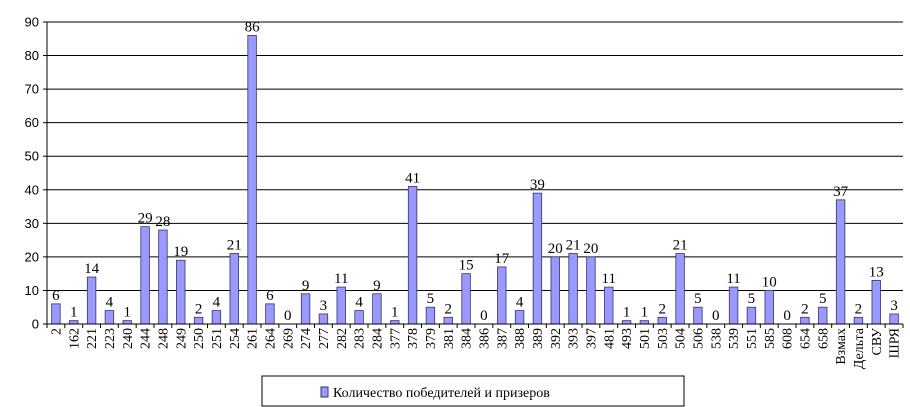  What do you see at coordinates (253, 338) in the screenshot?
I see `x-tick-label: 261` at bounding box center [253, 338].